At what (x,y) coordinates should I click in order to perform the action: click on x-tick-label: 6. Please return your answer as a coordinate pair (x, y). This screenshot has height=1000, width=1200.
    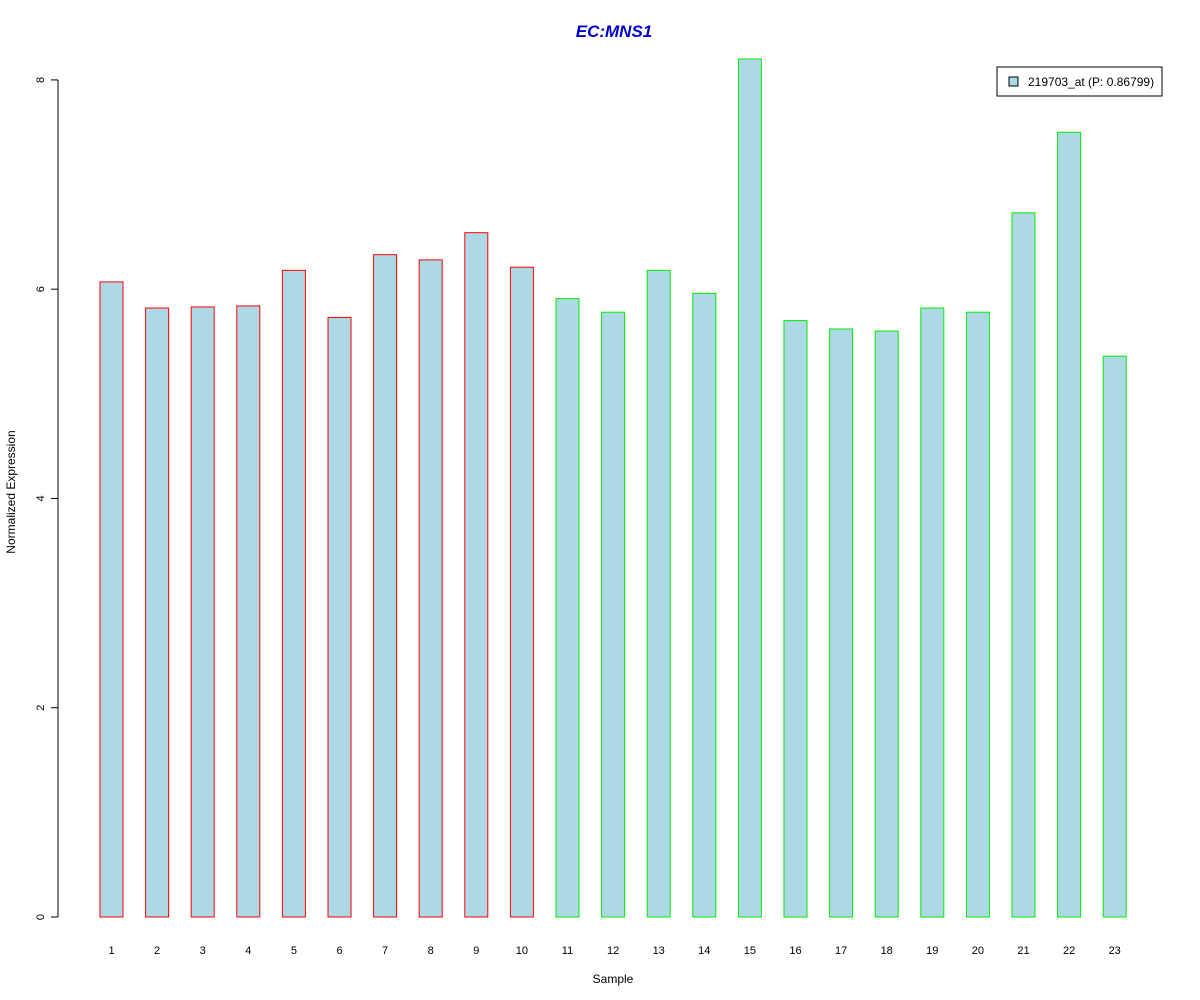
    Looking at the image, I should click on (339, 951).